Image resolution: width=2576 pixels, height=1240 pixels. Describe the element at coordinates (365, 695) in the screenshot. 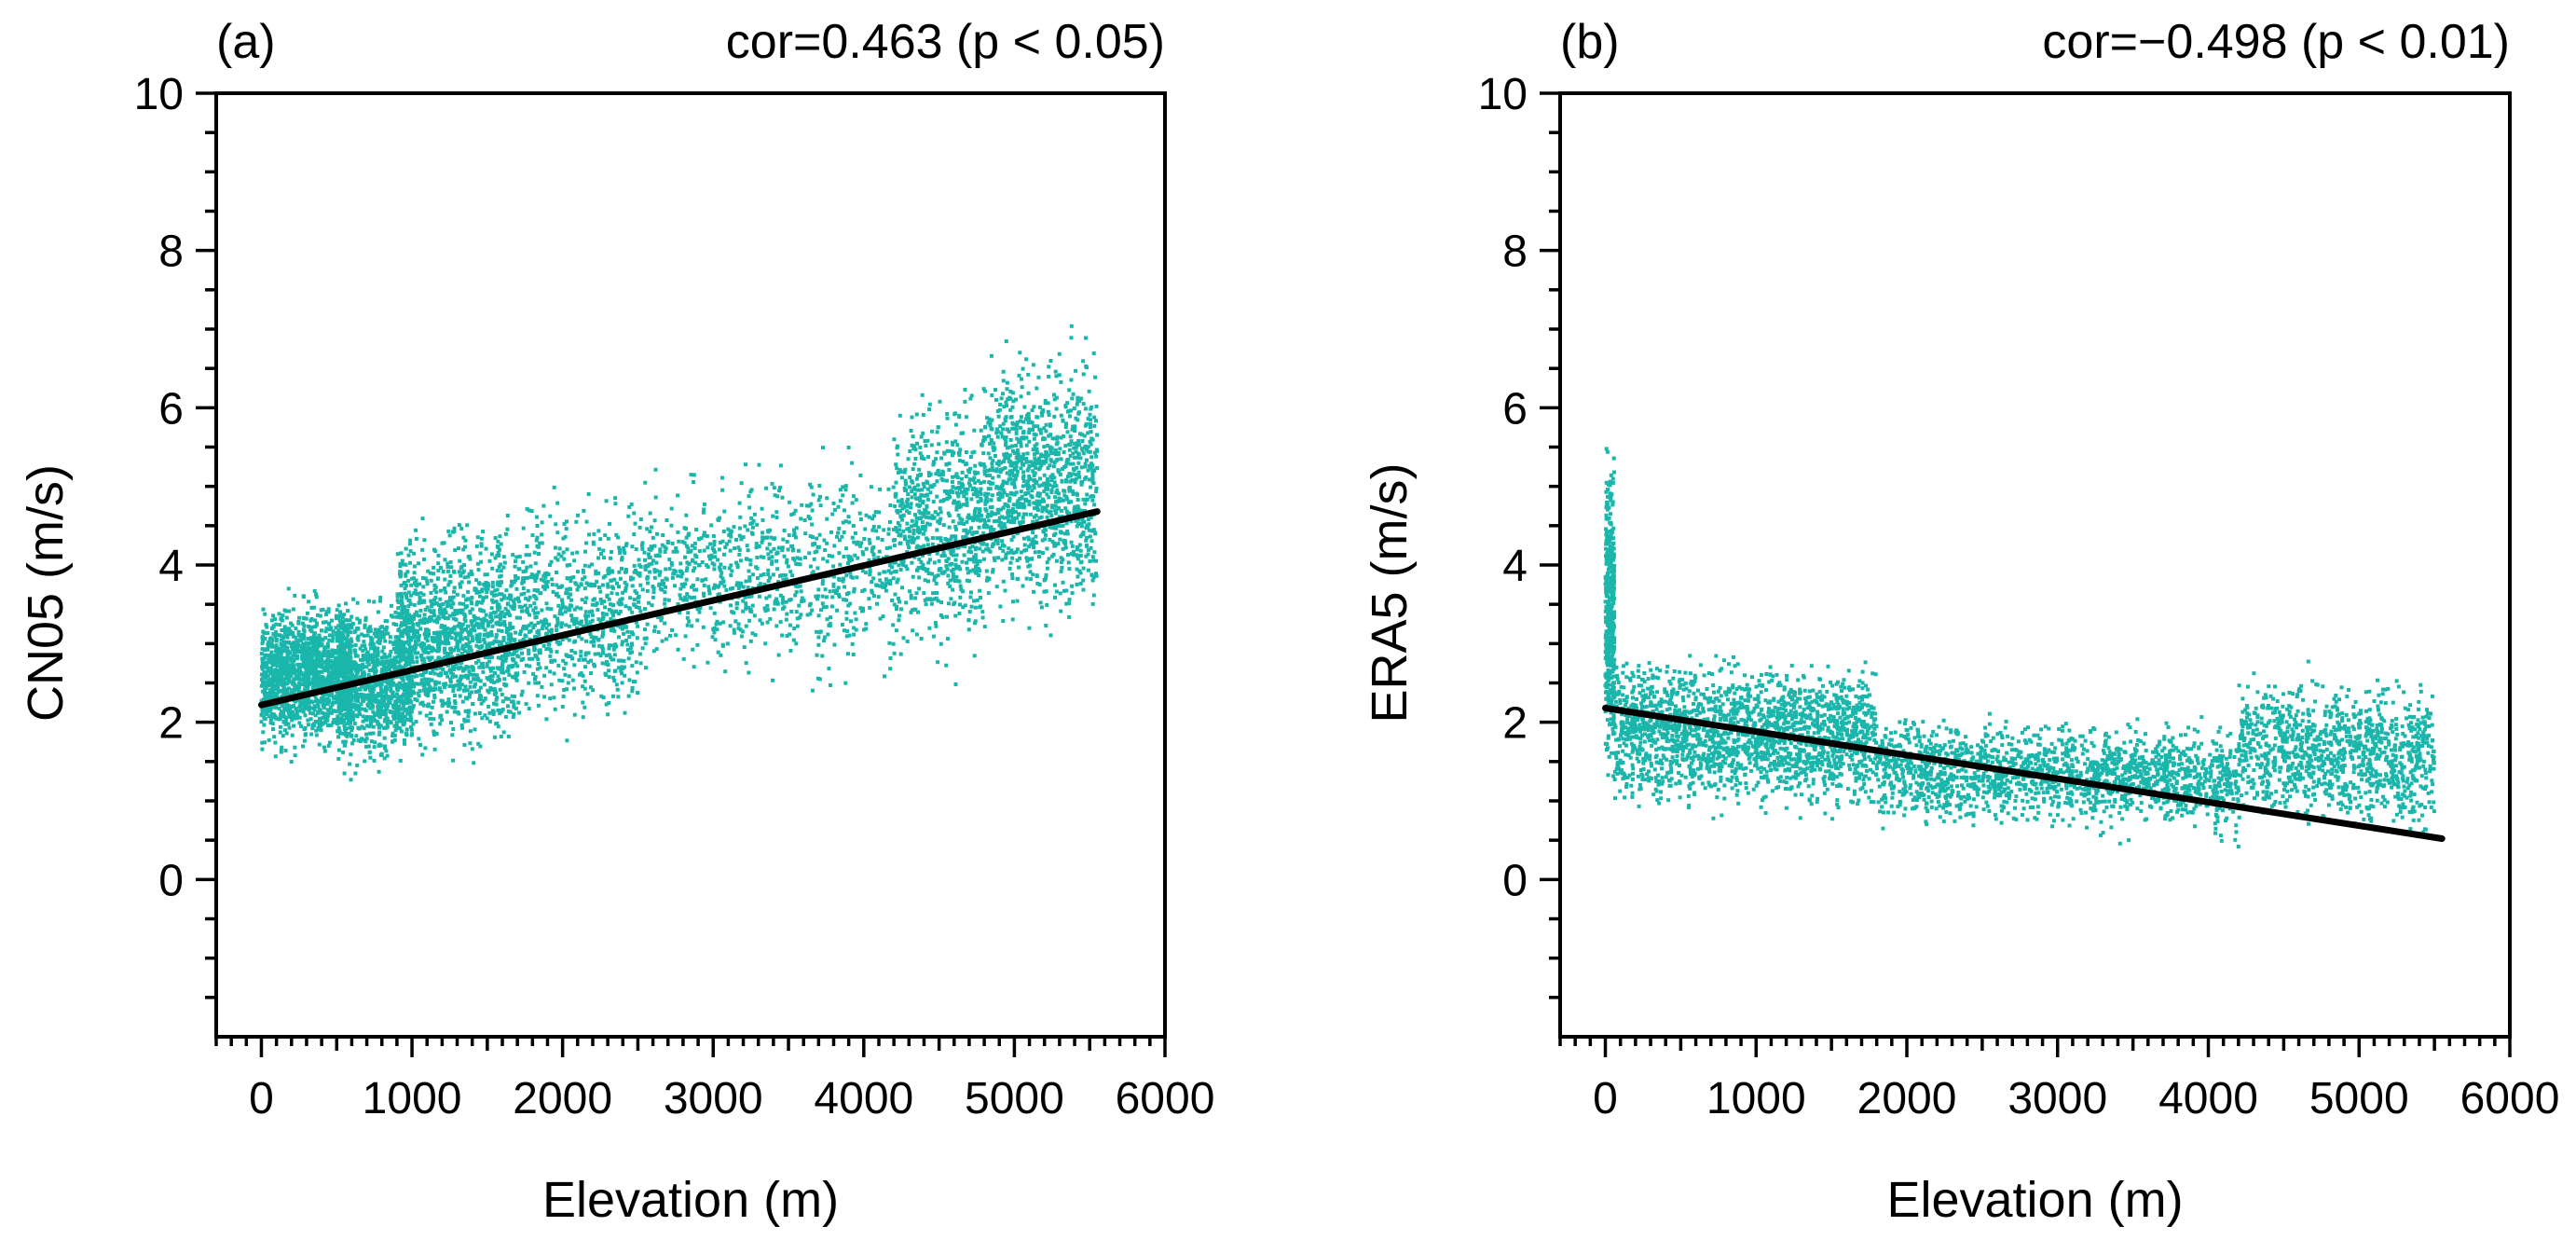

I see `scatter-point-1993` at that location.